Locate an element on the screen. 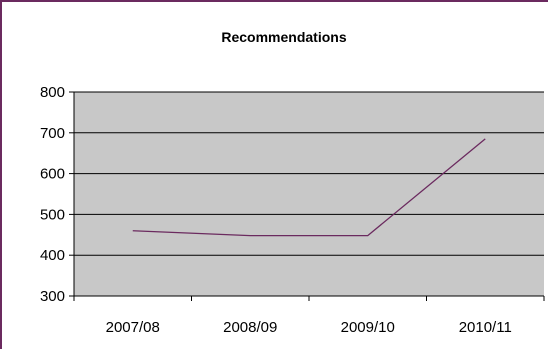 The height and width of the screenshot is (354, 548). x-tick-label: 2010/11 is located at coordinates (485, 327).